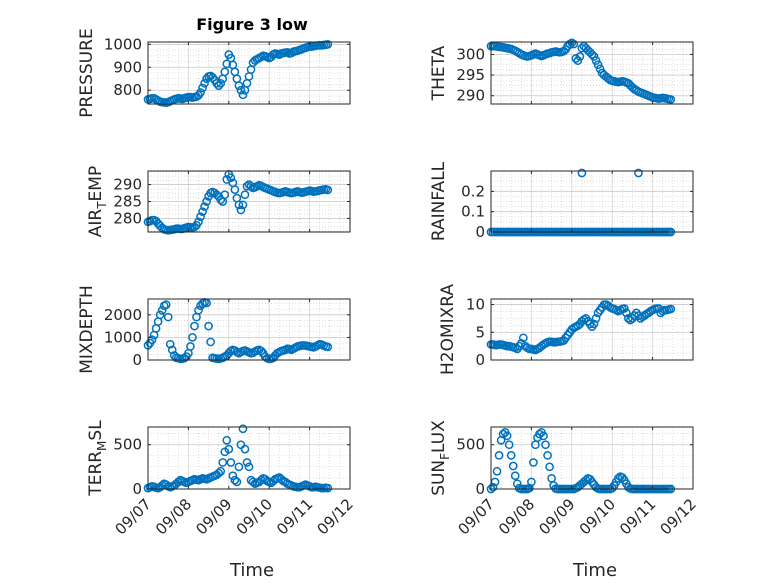 The height and width of the screenshot is (583, 778). Describe the element at coordinates (561, 201) in the screenshot. I see `subplot-rainfall: 0 0.1 0.2 RAINFALL` at that location.